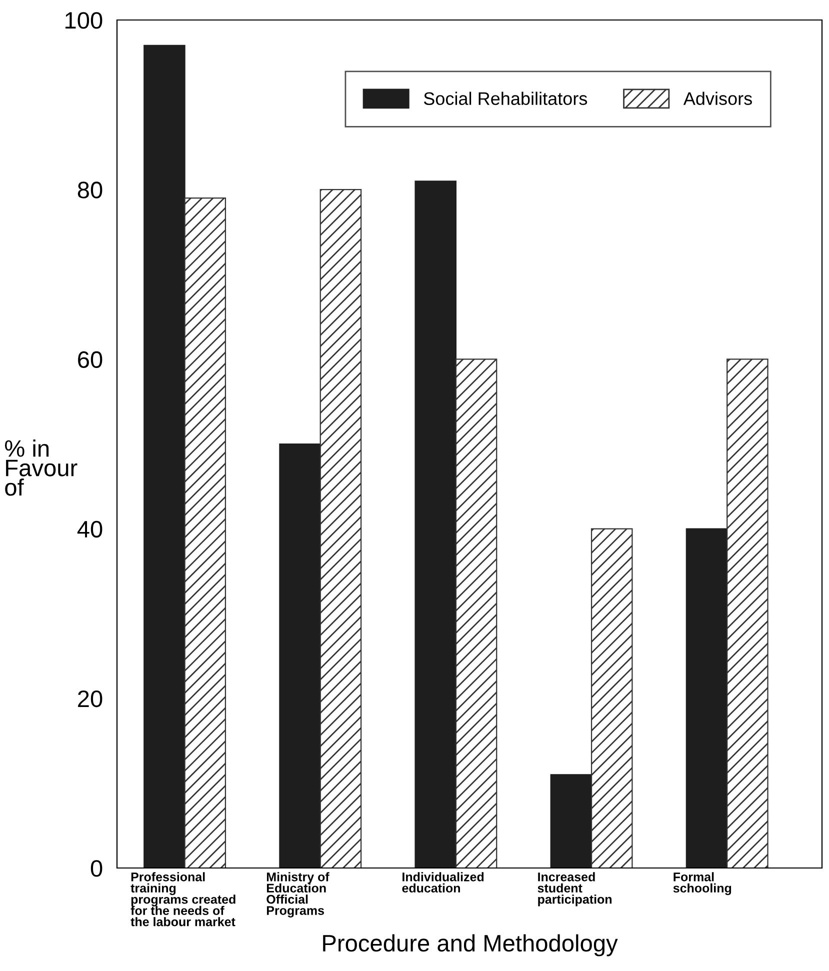  I want to click on x-tick-label: Formal schooling, so click(702, 884).